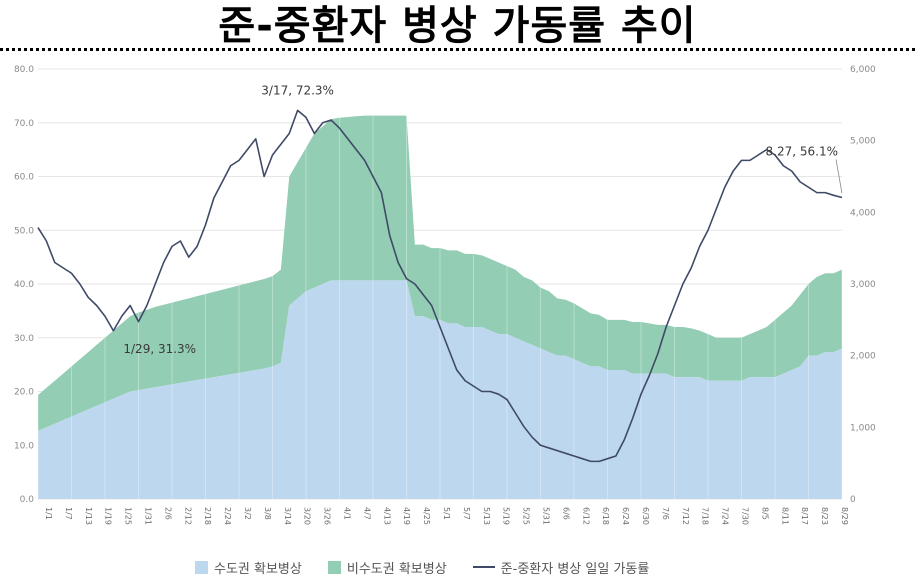  What do you see at coordinates (227, 516) in the screenshot?
I see `x-tick-label: 2/24` at bounding box center [227, 516].